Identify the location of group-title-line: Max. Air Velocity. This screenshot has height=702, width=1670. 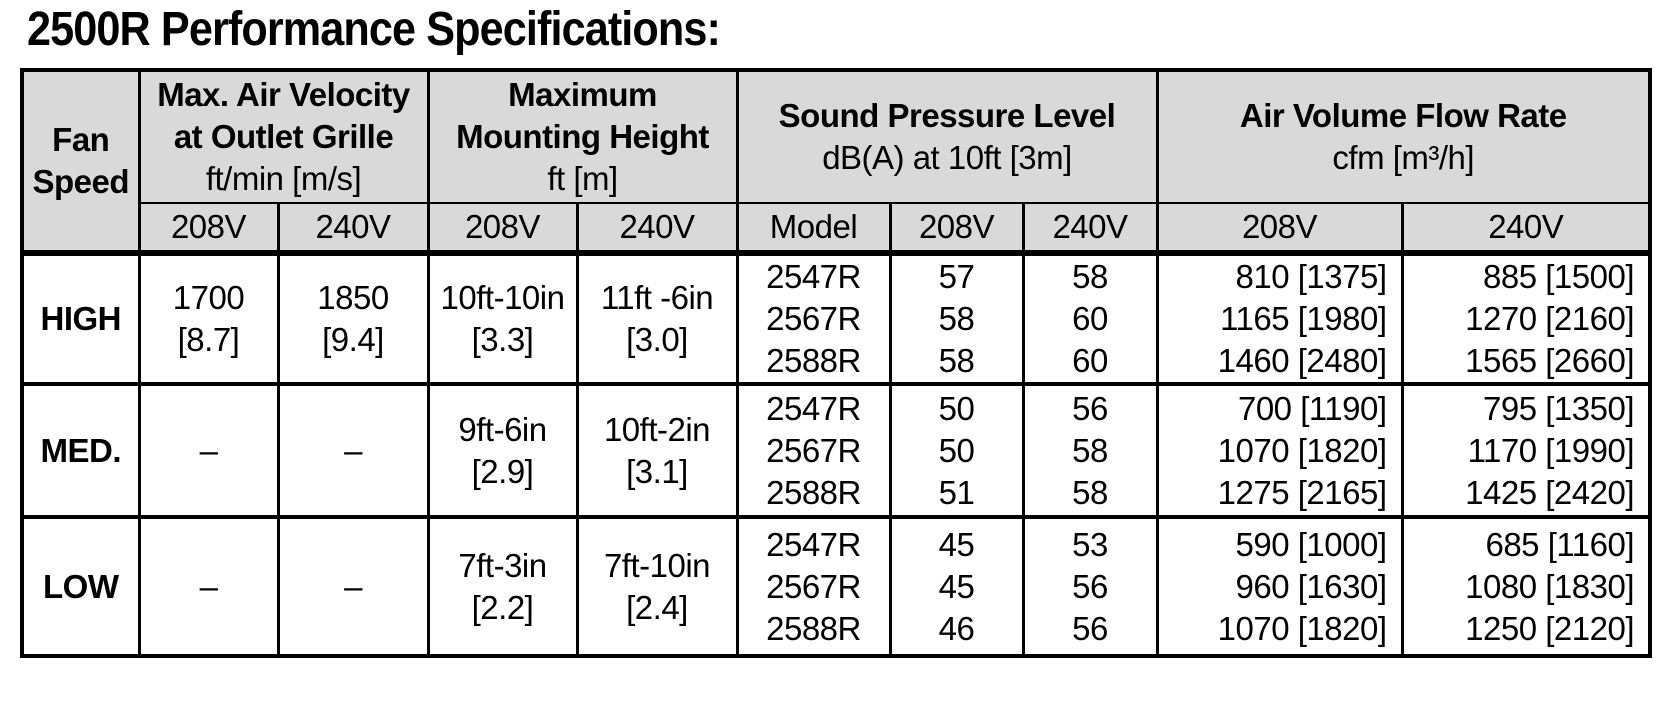
(283, 94).